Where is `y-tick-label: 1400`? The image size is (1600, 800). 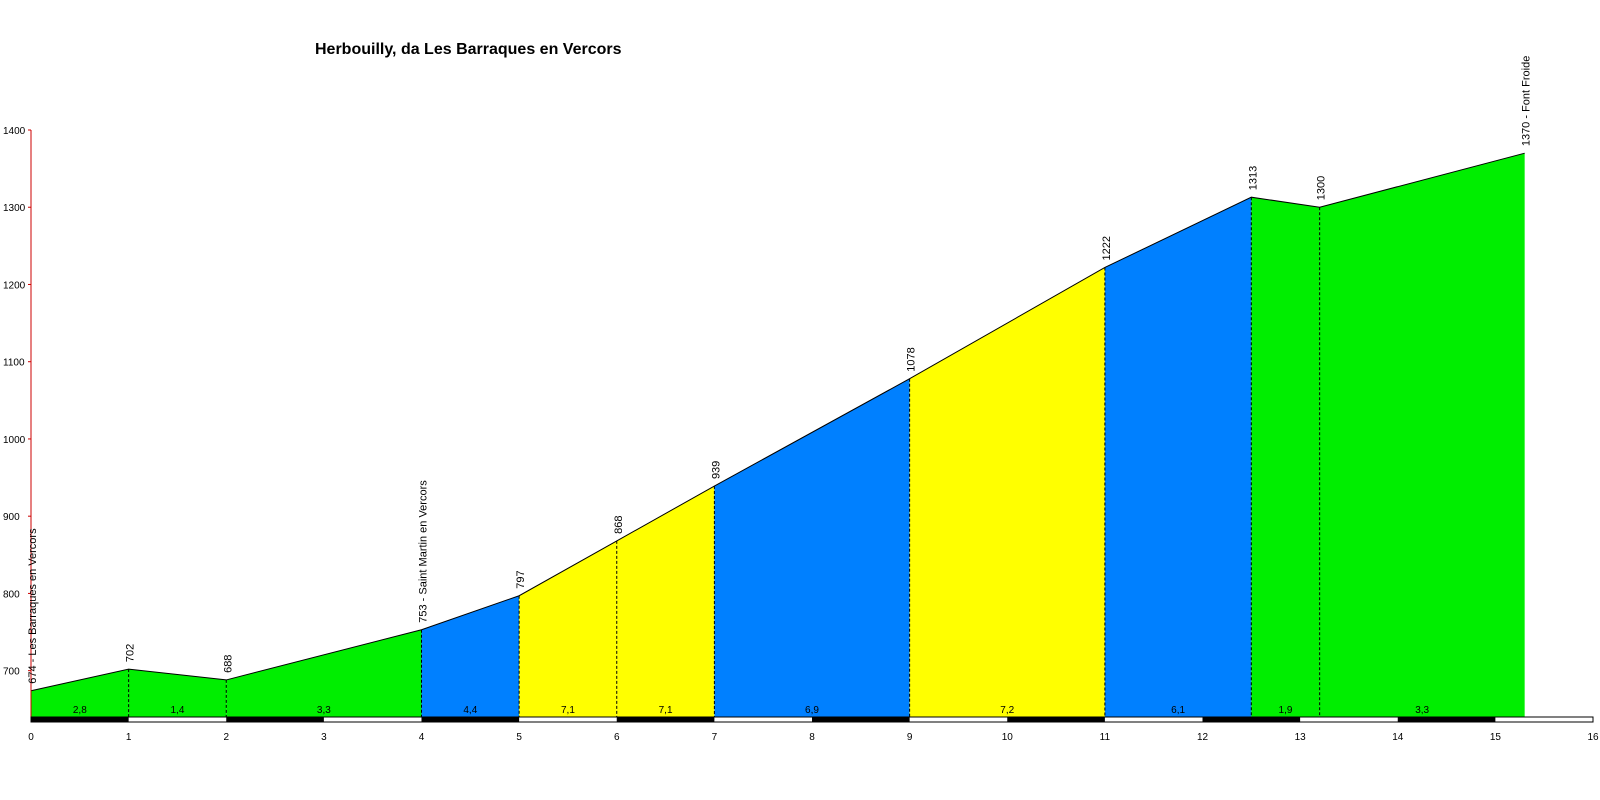
y-tick-label: 1400 is located at coordinates (14, 131).